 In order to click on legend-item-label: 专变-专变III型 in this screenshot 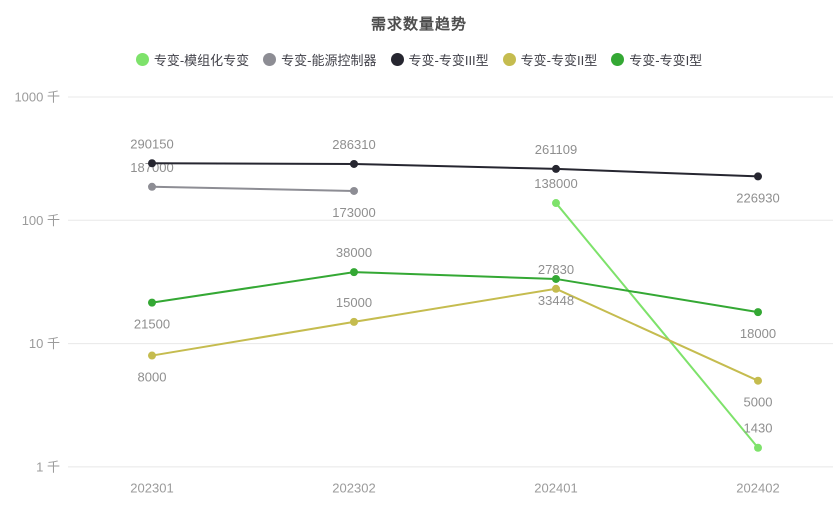, I will do `click(448, 60)`.